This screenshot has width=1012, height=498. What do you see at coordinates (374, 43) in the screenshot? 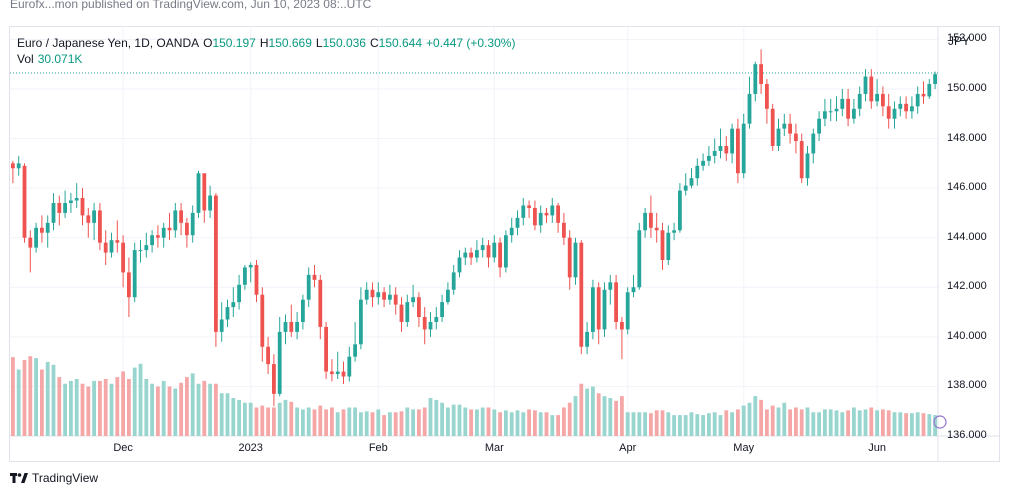
I see `legend-close-label: C` at bounding box center [374, 43].